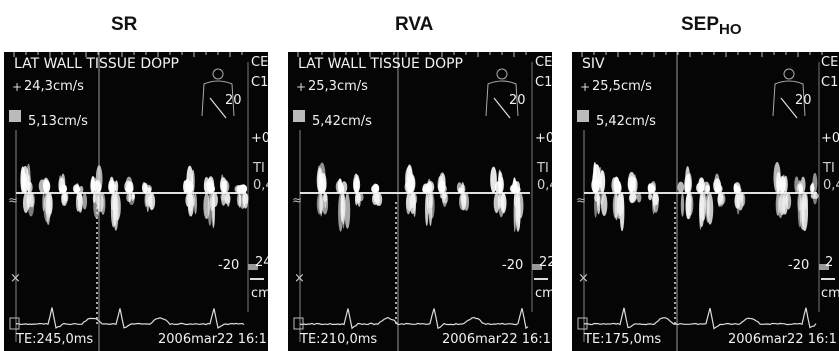 The width and height of the screenshot is (839, 351). I want to click on title-text: SEP, so click(700, 24).